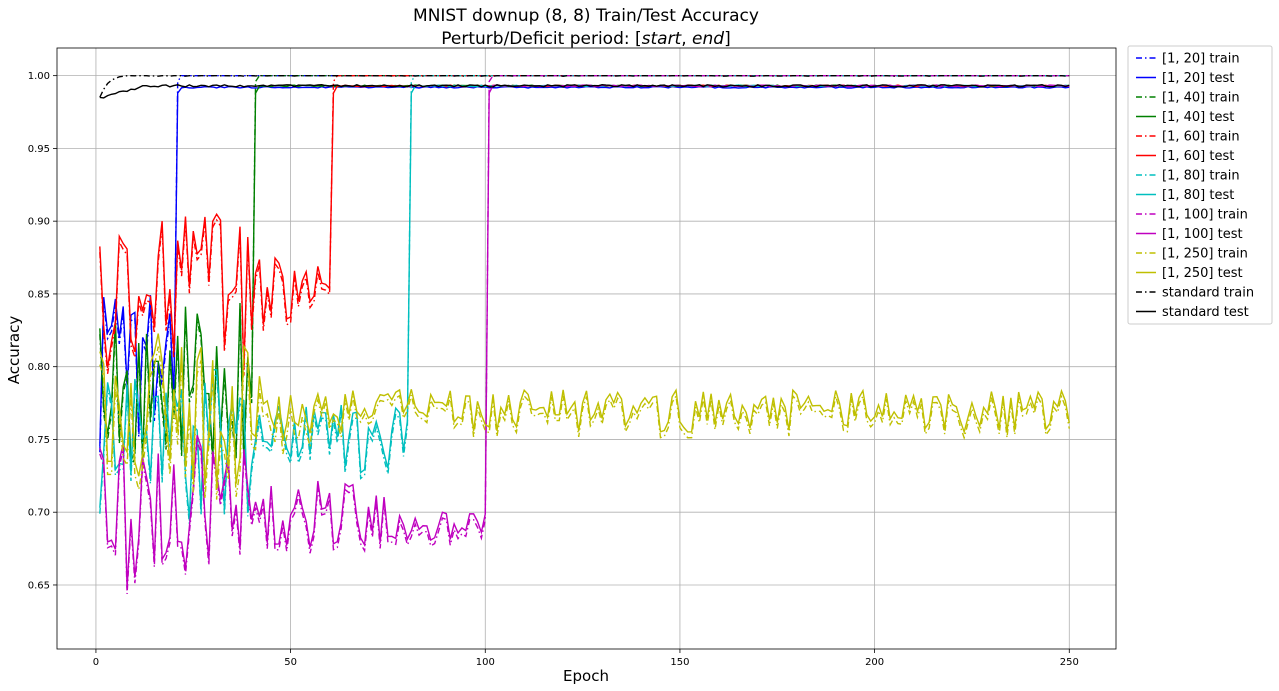 This screenshot has width=1279, height=691. What do you see at coordinates (874, 662) in the screenshot?
I see `x-tick-label: 200` at bounding box center [874, 662].